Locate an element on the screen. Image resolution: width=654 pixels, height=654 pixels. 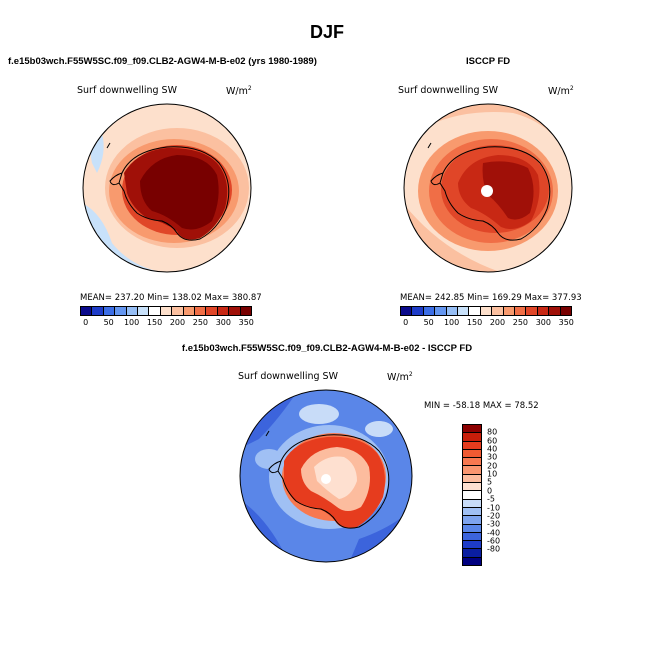
obs-colorbar-tick-label: 150 is located at coordinates (474, 322).